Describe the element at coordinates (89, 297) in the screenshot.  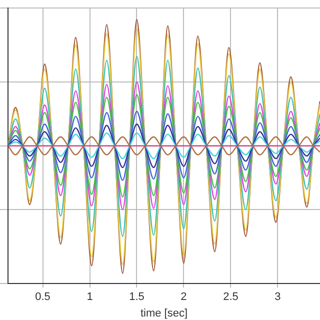
I see `x-tick-label: 1` at that location.